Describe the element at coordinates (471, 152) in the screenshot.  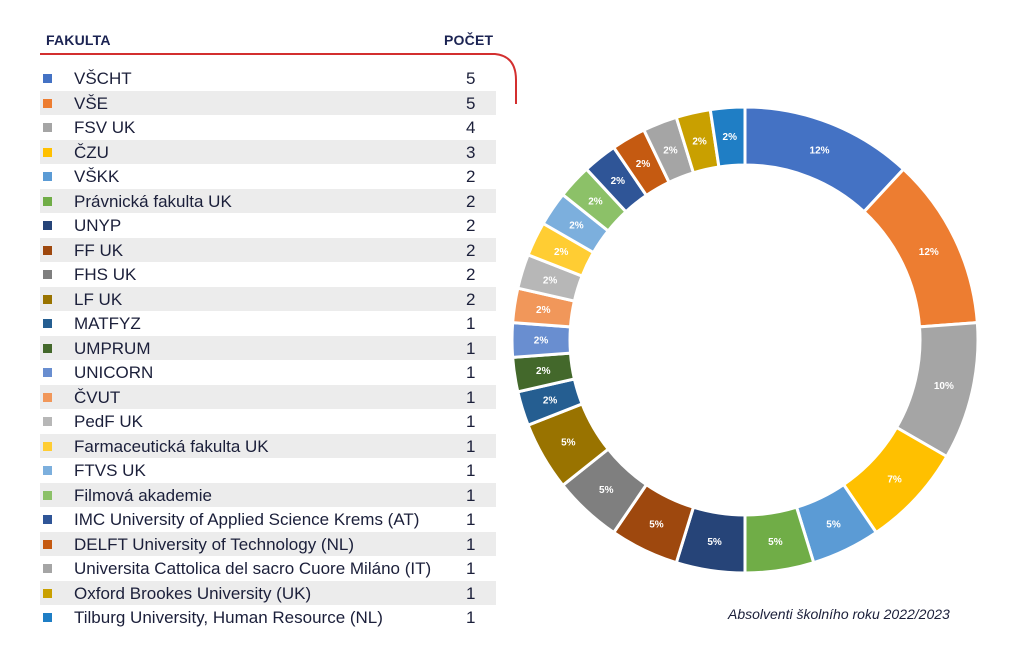
I see `count-value: 3` at that location.